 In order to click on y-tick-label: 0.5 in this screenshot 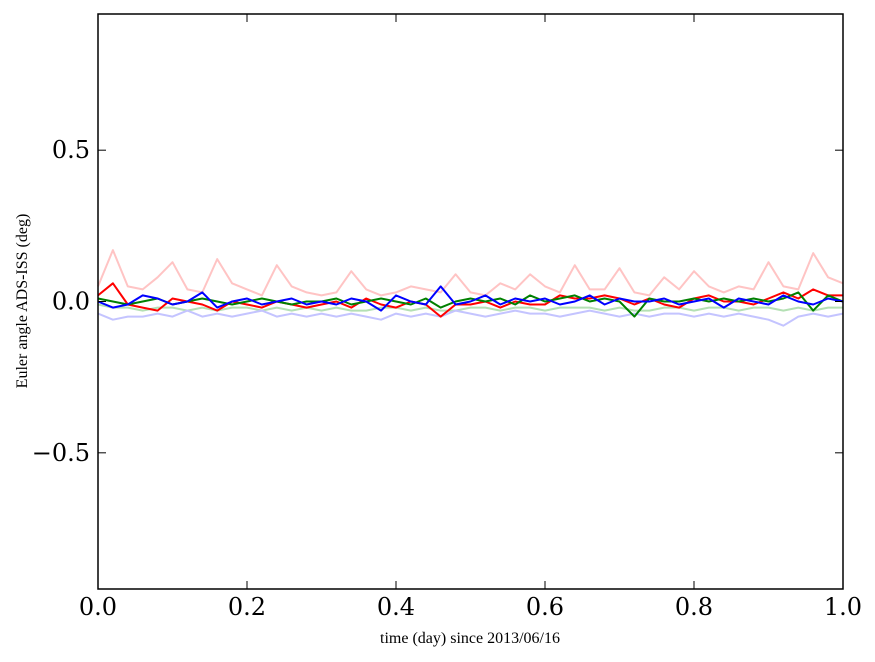, I will do `click(71, 150)`.